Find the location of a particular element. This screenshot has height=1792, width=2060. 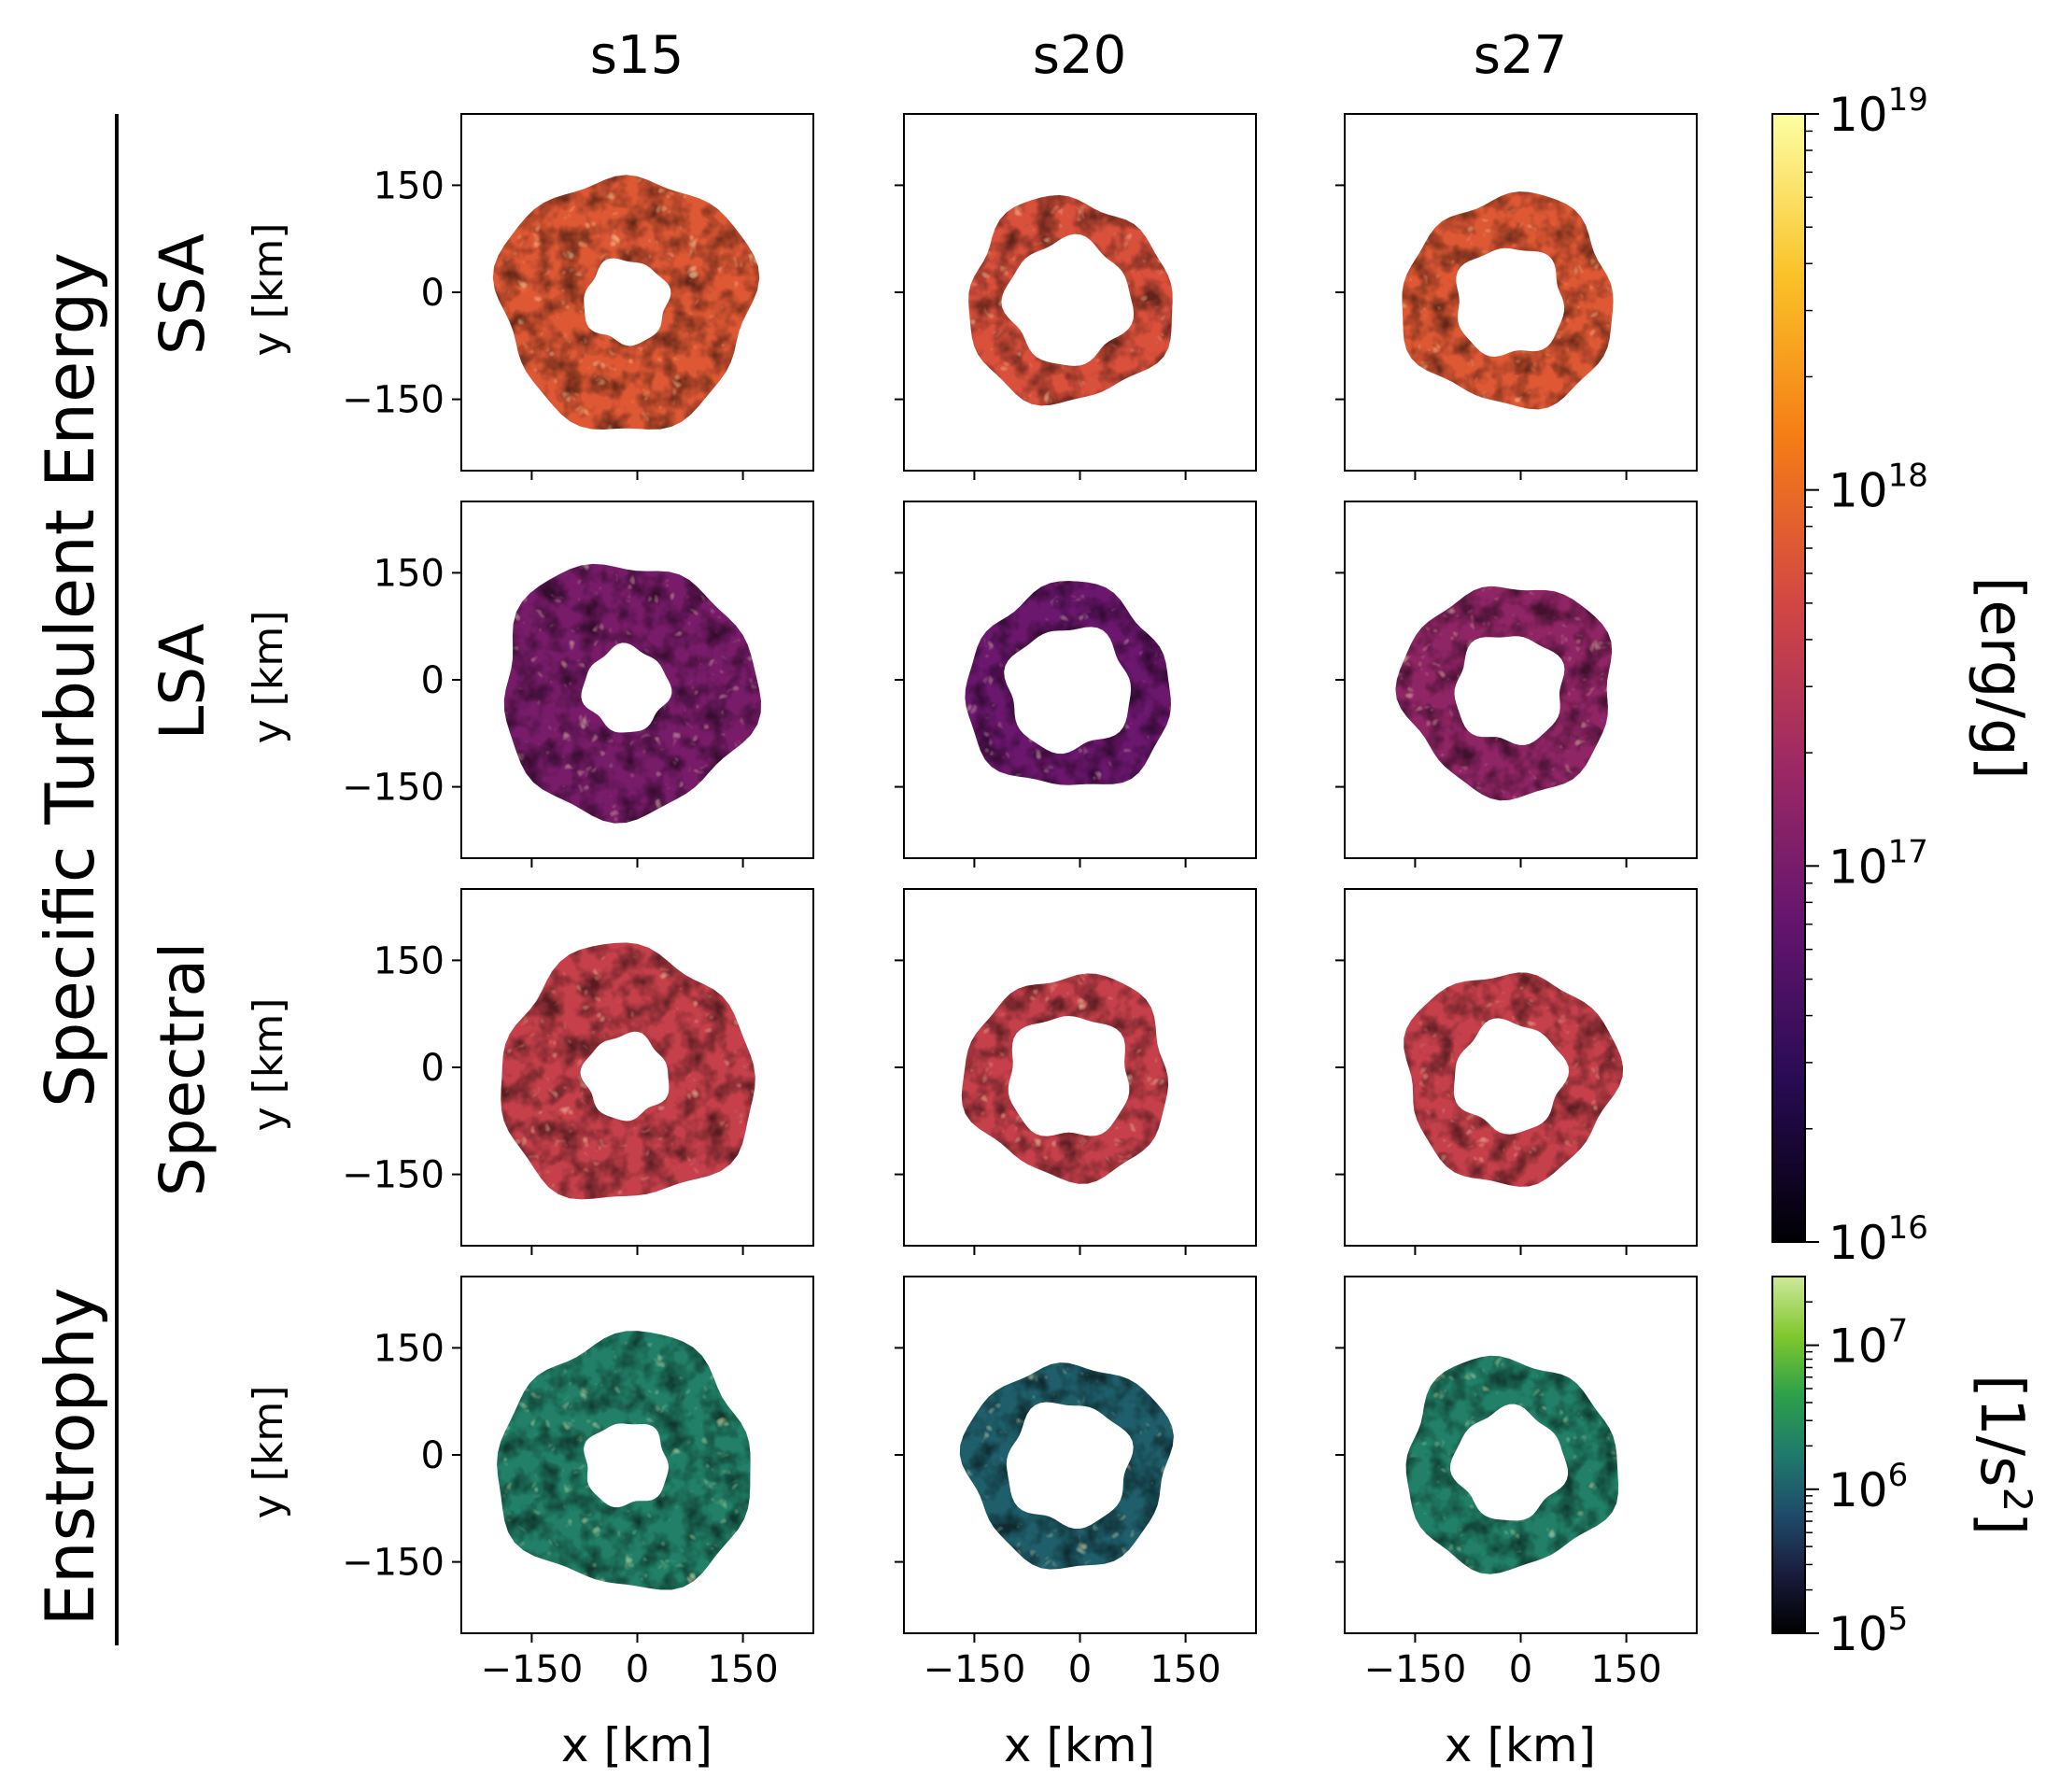

panel-enstrophy-s15: −150 0 150 150 0 −150 is located at coordinates (578, 1483).